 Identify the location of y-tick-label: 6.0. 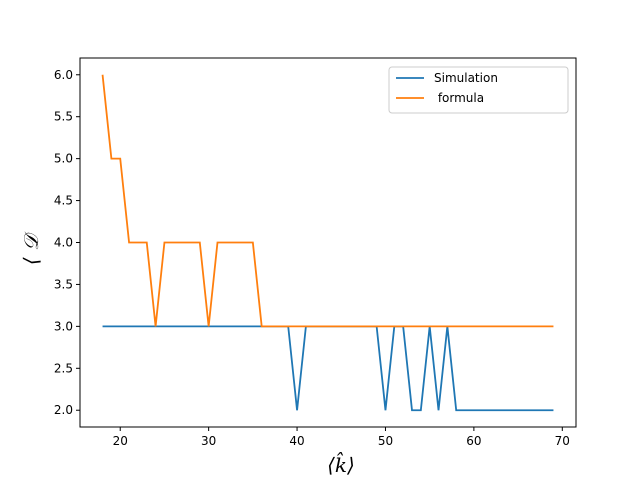
(63, 75).